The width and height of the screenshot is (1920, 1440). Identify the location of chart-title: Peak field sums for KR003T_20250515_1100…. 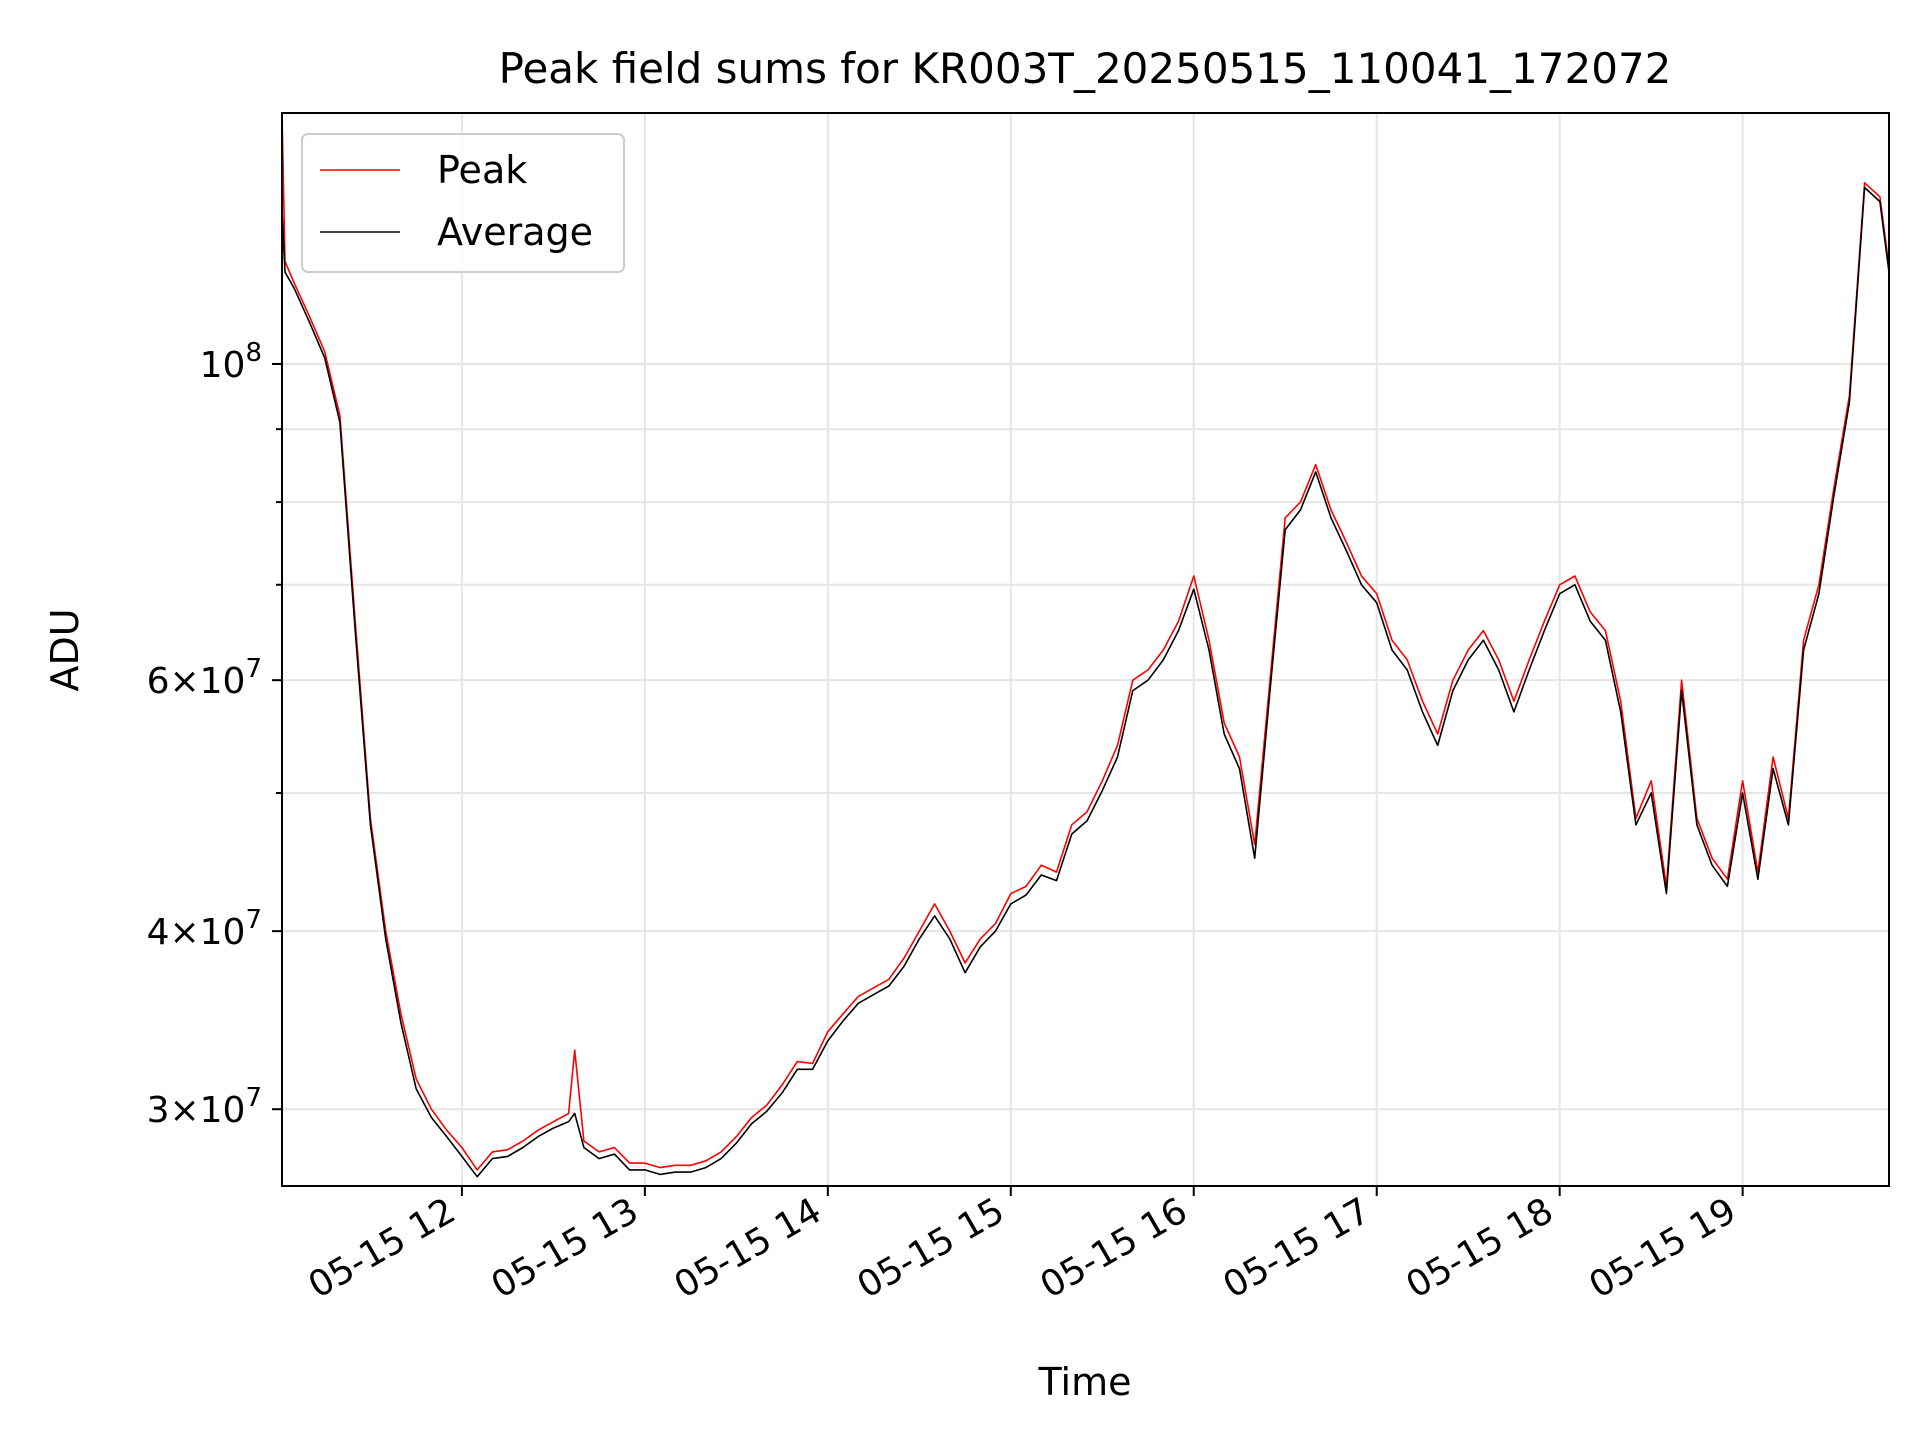
(1085, 68).